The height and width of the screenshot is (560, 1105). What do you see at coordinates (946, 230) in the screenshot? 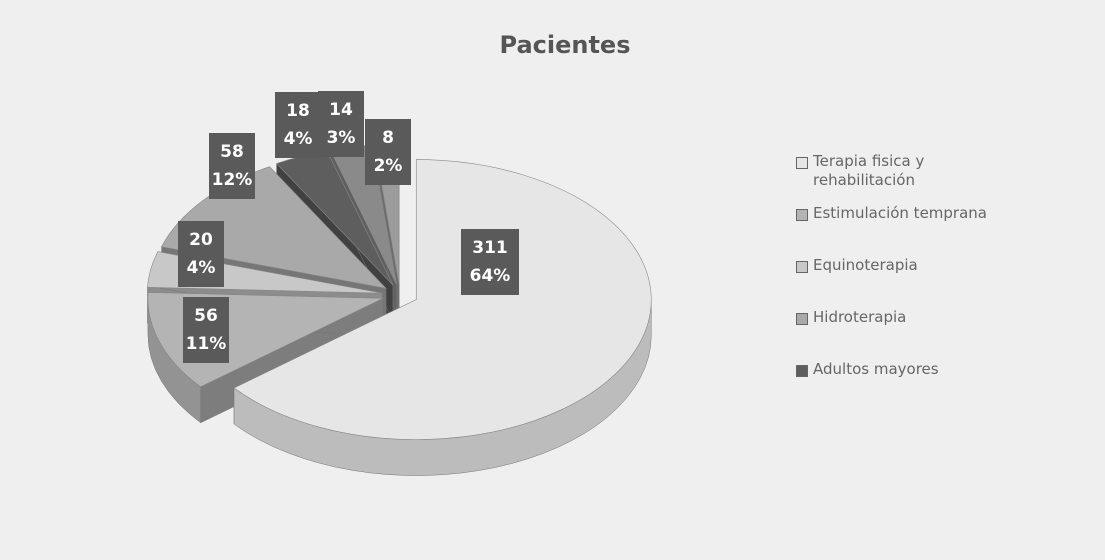
I see `legend-item: Estimulación temprana` at bounding box center [946, 230].